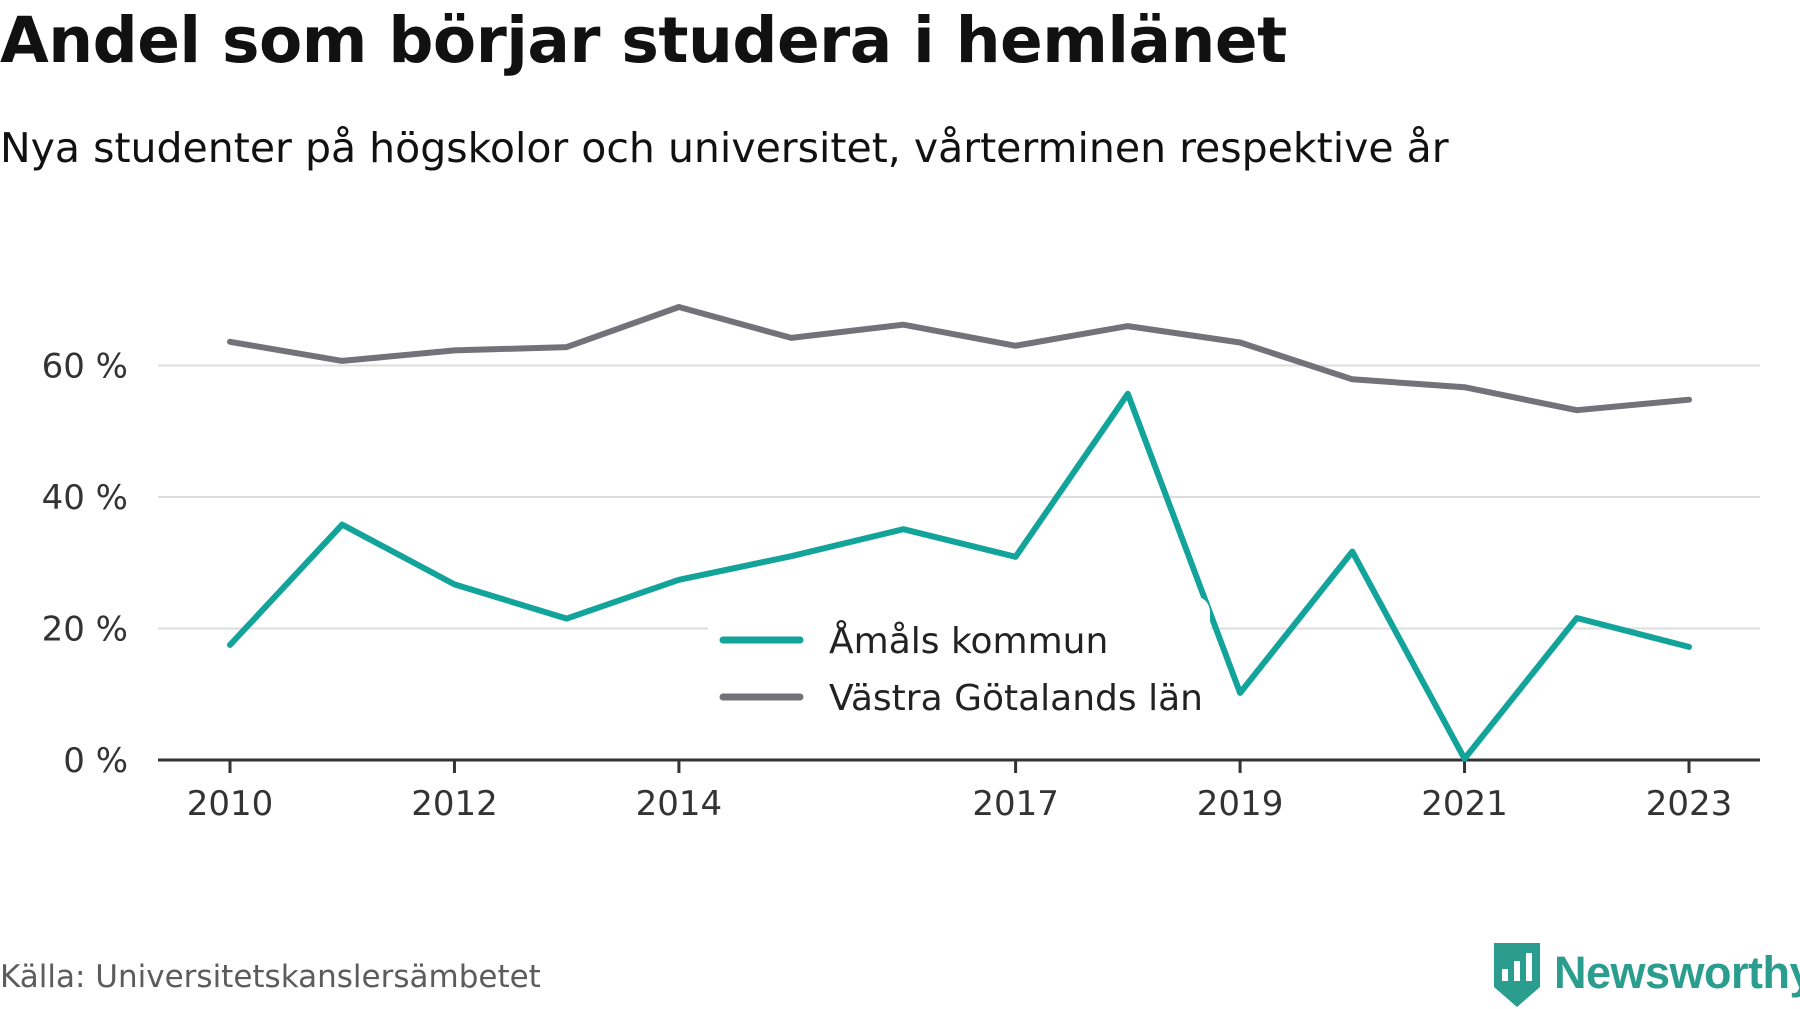  Describe the element at coordinates (1517, 975) in the screenshot. I see `bar-chart-icon` at that location.